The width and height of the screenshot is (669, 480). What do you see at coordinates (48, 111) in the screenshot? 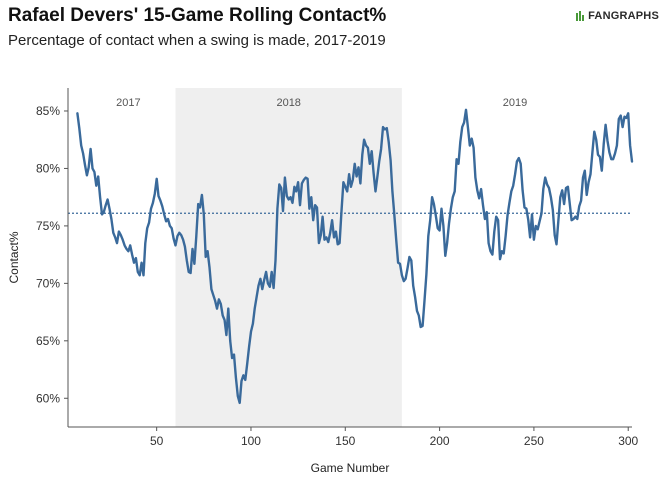
I see `y-tick-label: 85%` at bounding box center [48, 111].